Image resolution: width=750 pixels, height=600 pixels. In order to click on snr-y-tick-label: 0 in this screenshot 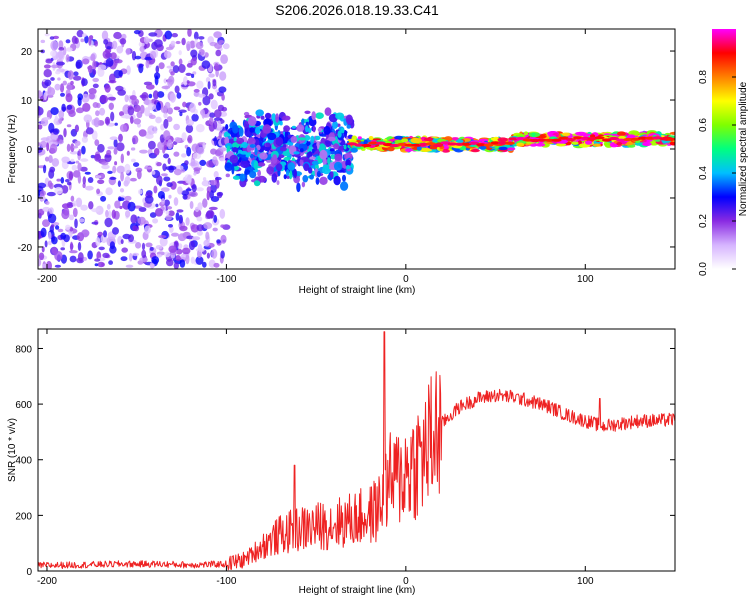, I will do `click(29, 572)`.